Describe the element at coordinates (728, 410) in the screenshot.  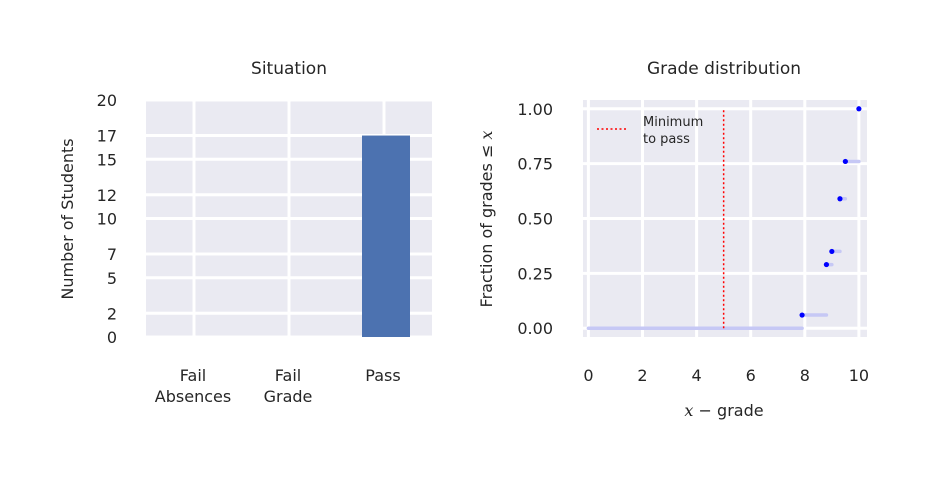
I see `ecdf-x-axis-rest: − grade` at that location.